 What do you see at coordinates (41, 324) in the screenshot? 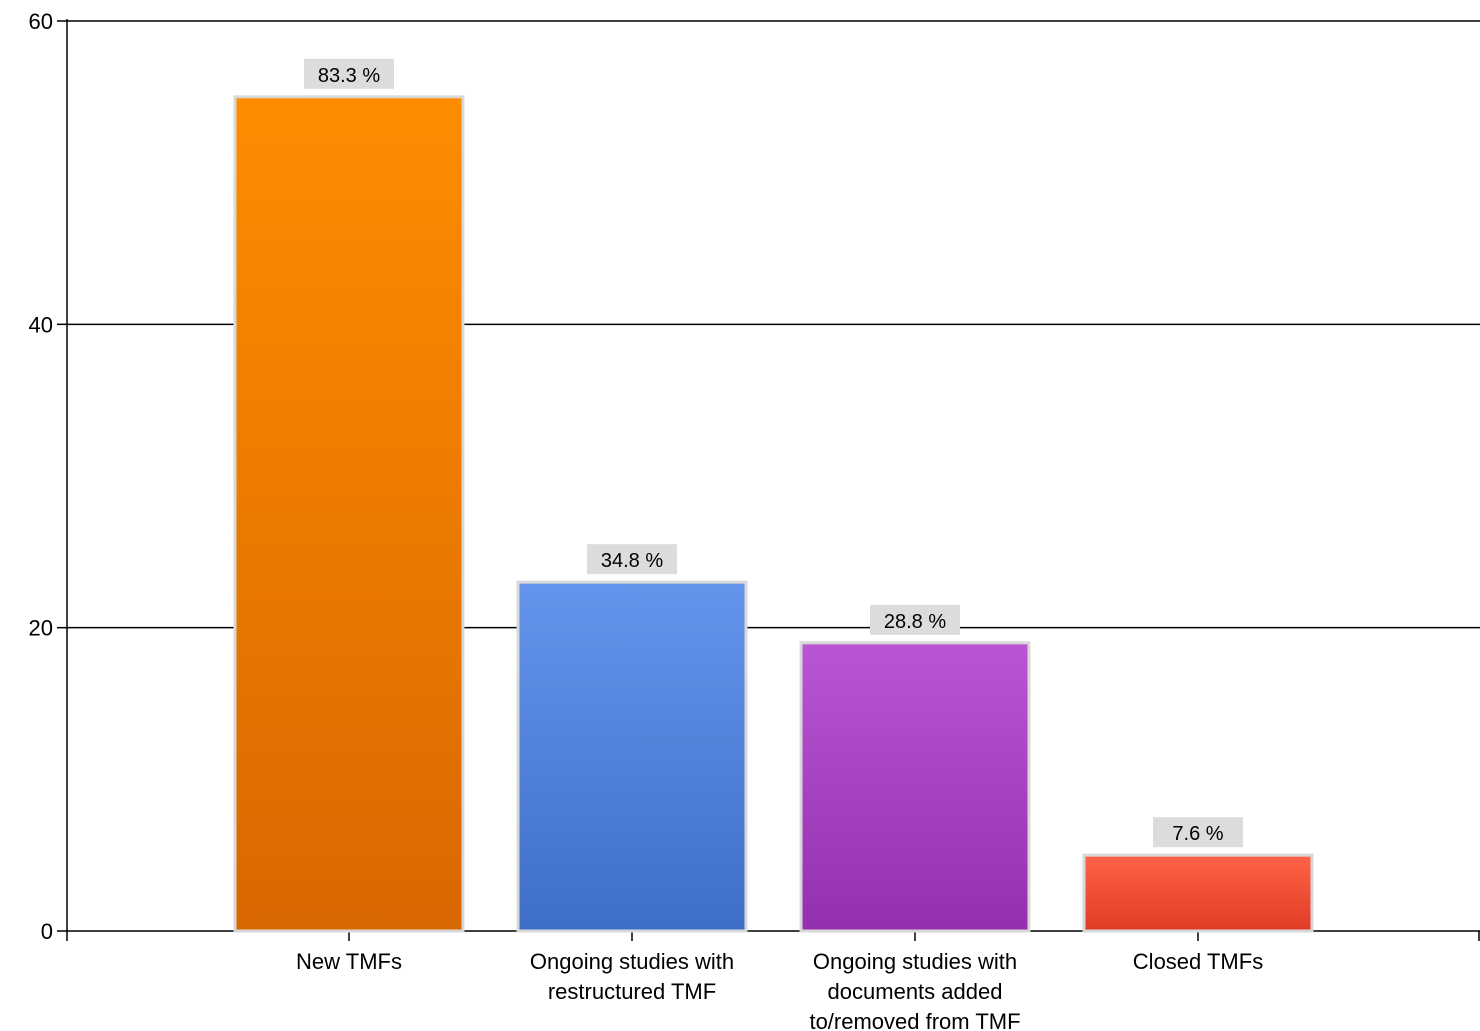
I see `y-tick-label: 40` at bounding box center [41, 324].